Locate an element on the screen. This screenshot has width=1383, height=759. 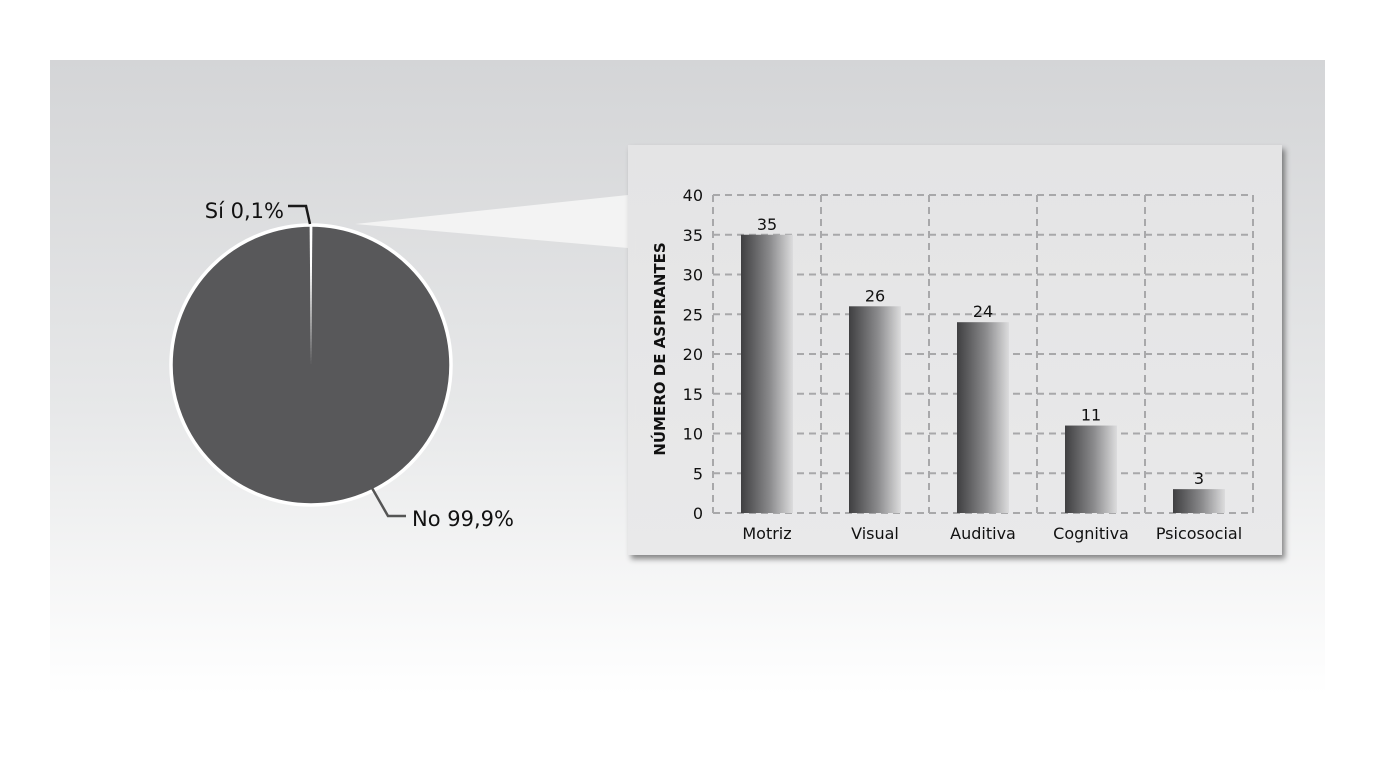
value-label: 3 is located at coordinates (1199, 478).